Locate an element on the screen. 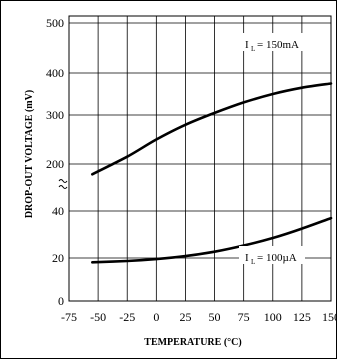 The width and height of the screenshot is (337, 360). y-axis-label: DROP-OUT VOLTAGE (mV) is located at coordinates (29, 154).